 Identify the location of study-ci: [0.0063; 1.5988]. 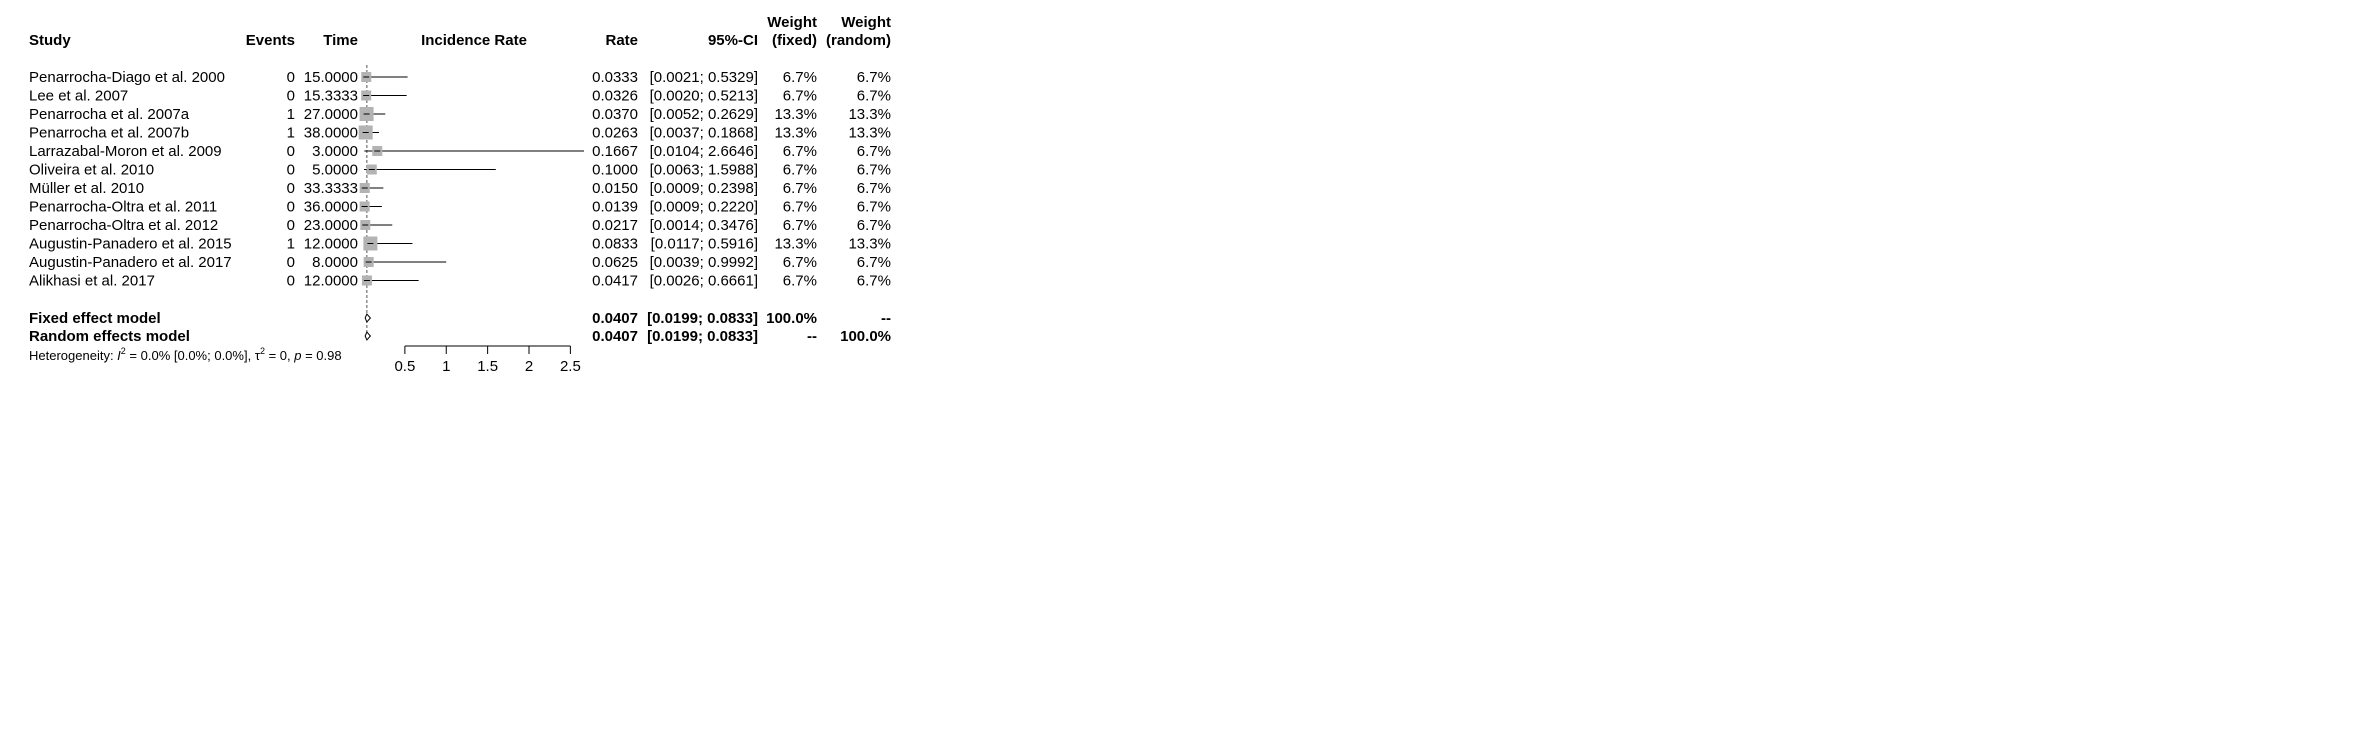
(704, 170).